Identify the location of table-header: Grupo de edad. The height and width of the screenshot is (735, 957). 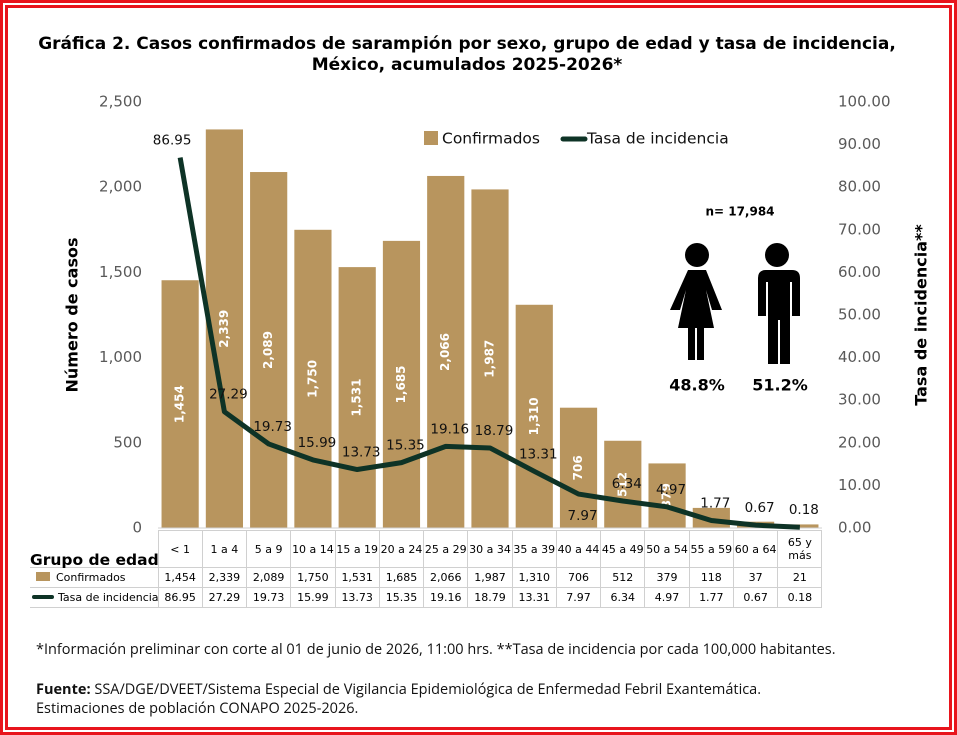
(94, 560).